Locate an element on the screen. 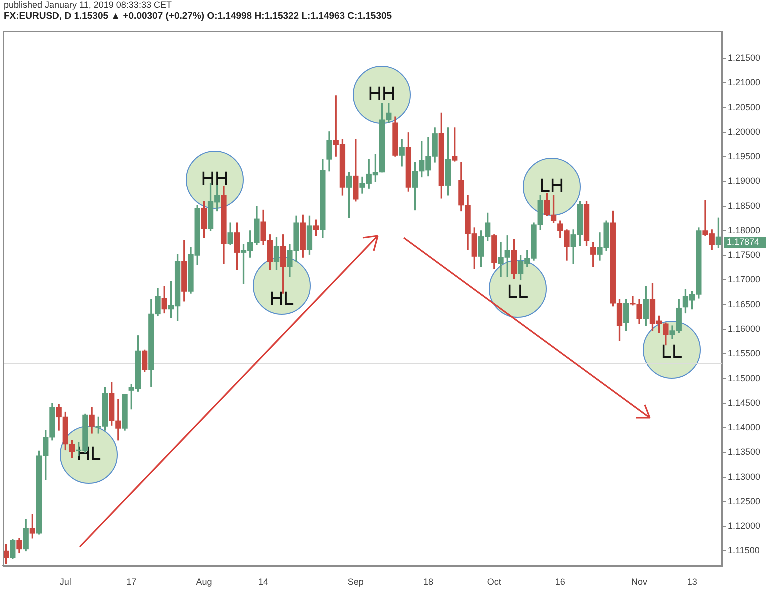 This screenshot has width=766, height=594. y-tick-label: 1.13000 is located at coordinates (744, 477).